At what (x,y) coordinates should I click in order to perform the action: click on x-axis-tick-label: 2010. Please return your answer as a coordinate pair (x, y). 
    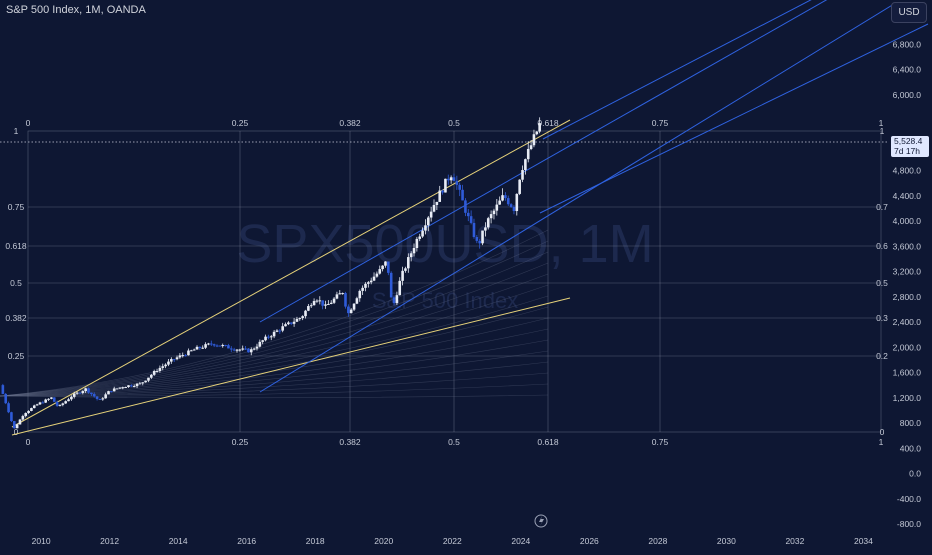
    Looking at the image, I should click on (41, 541).